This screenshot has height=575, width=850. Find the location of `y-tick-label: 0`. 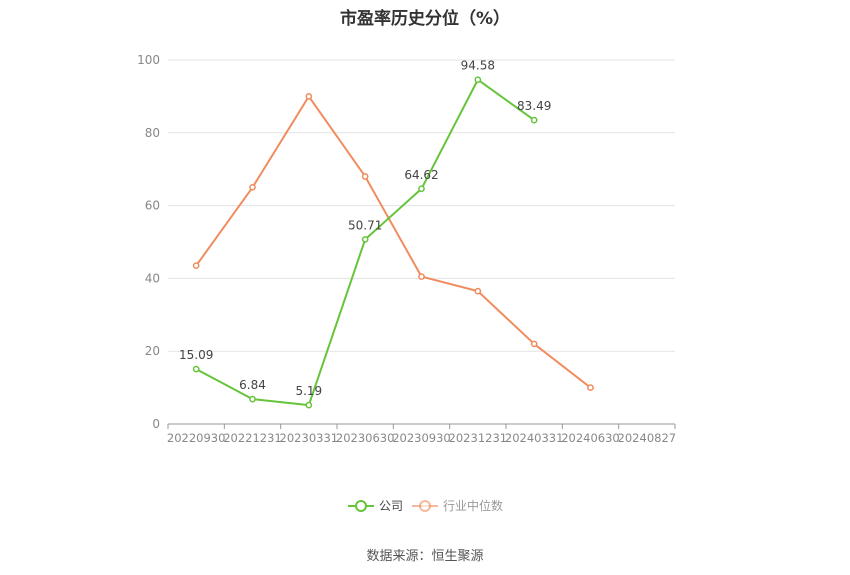

y-tick-label: 0 is located at coordinates (156, 424).